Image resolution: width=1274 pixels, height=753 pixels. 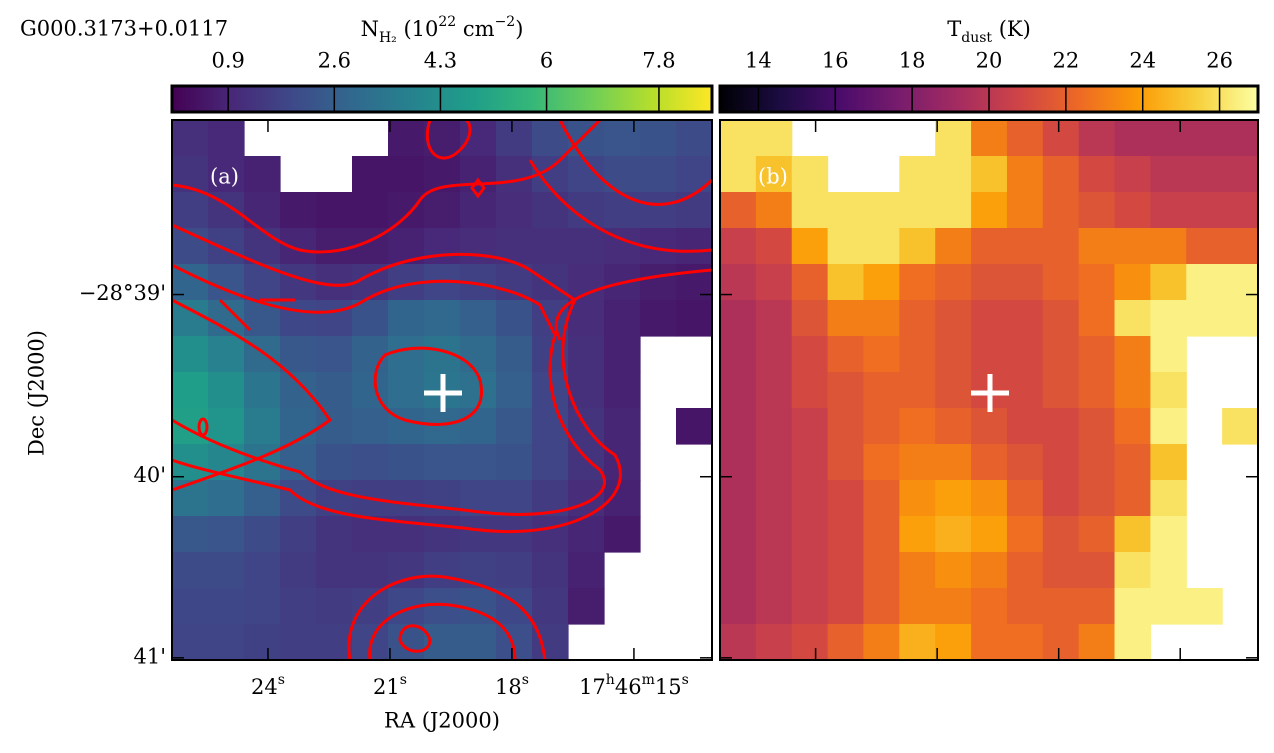 I want to click on panel-label: (a), so click(x=224, y=177).